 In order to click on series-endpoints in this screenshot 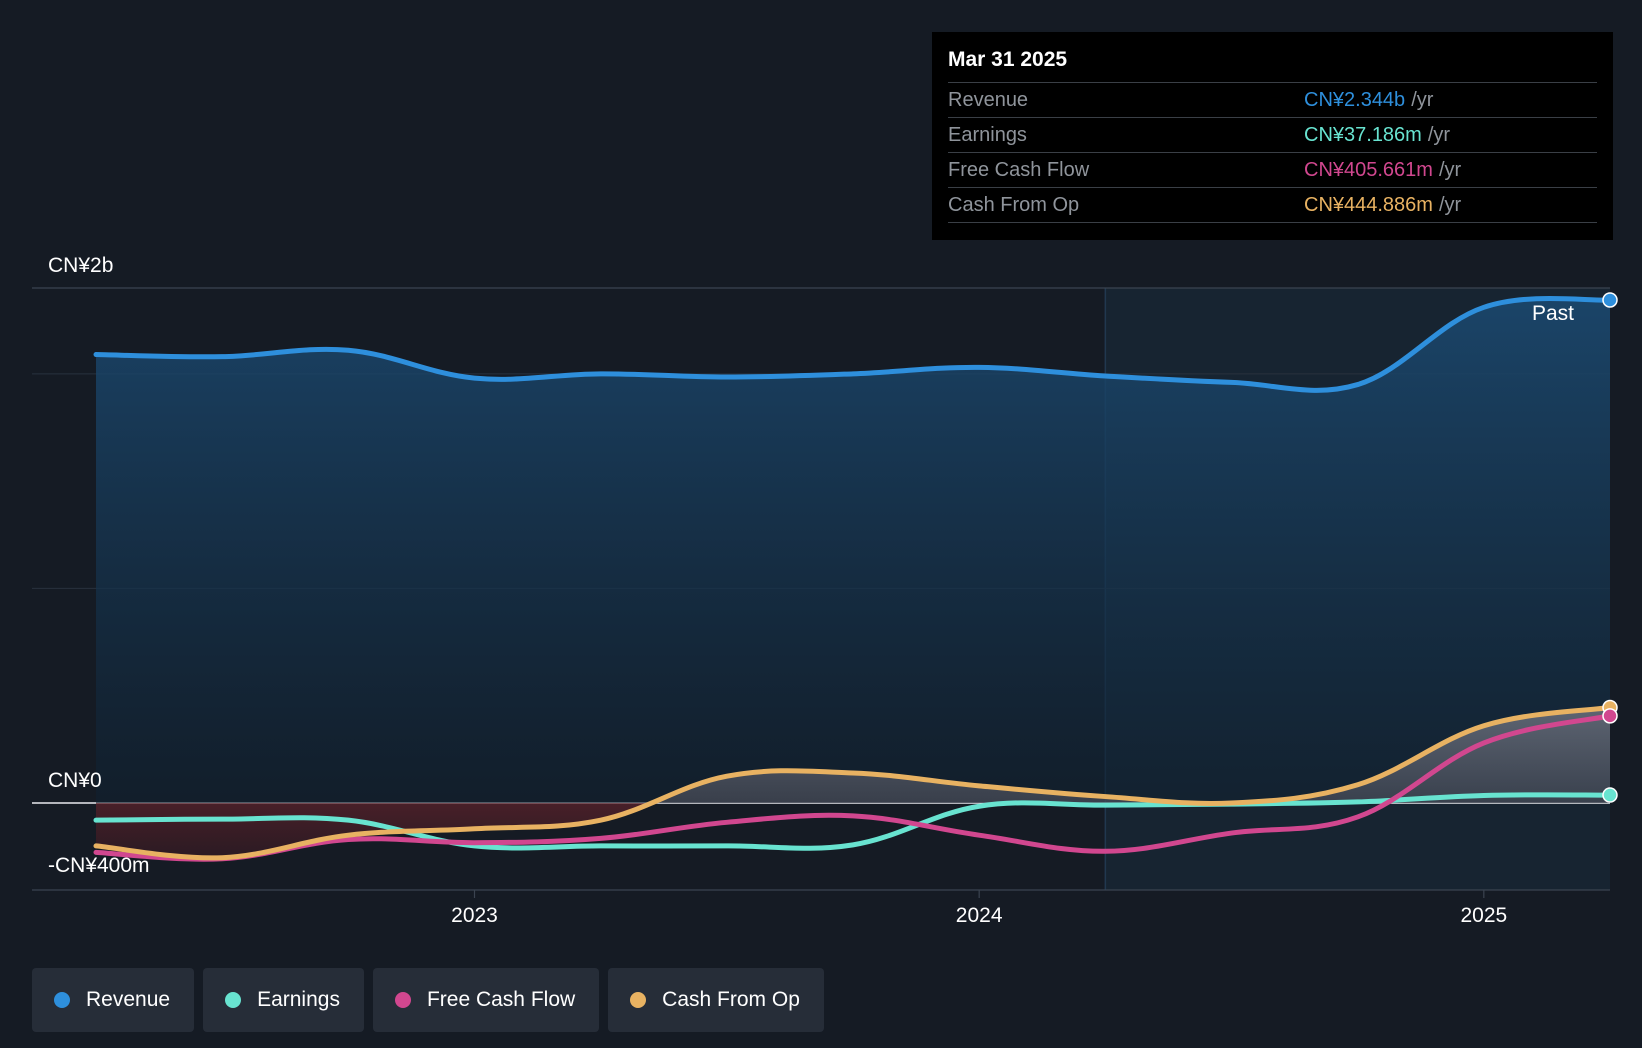, I will do `click(1610, 547)`.